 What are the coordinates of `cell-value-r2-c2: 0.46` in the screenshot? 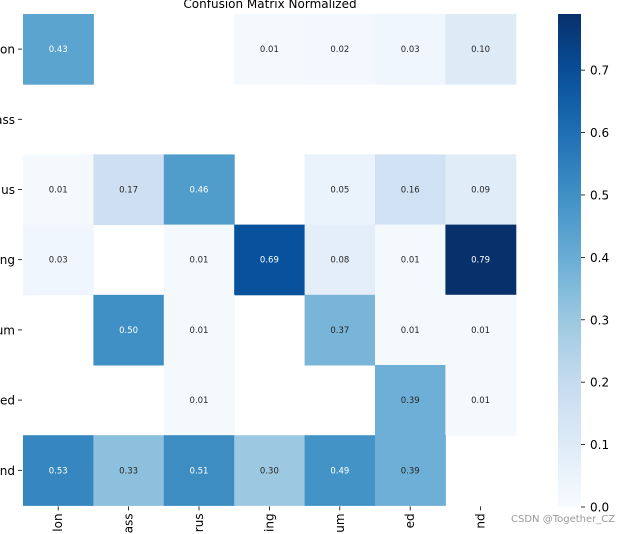 It's located at (199, 191).